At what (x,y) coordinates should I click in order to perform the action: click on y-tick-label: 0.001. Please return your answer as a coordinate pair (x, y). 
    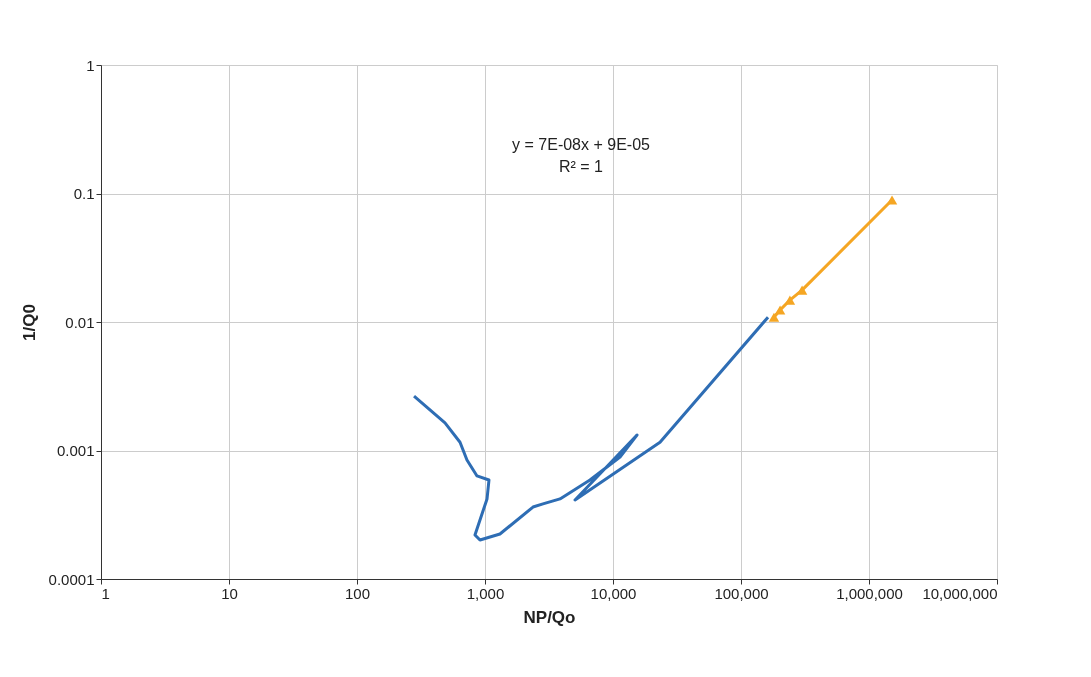
    Looking at the image, I should click on (75, 450).